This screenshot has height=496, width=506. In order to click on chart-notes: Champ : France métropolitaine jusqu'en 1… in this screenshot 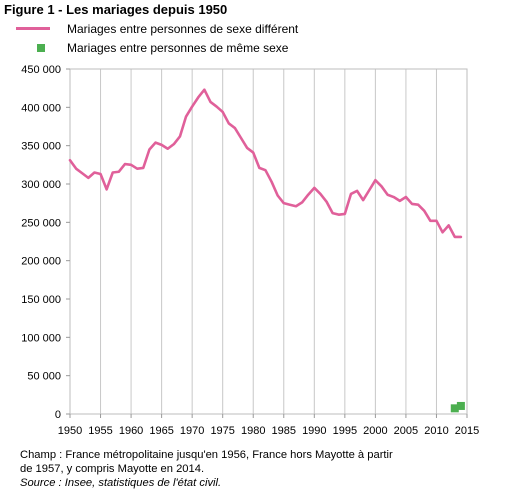, I will do `click(255, 469)`.